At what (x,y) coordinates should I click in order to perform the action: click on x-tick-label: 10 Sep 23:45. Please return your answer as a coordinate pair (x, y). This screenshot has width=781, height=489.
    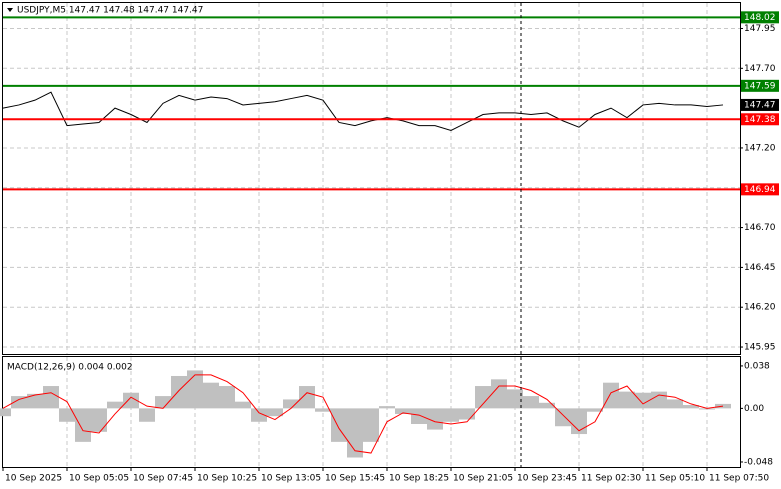
    Looking at the image, I should click on (547, 479).